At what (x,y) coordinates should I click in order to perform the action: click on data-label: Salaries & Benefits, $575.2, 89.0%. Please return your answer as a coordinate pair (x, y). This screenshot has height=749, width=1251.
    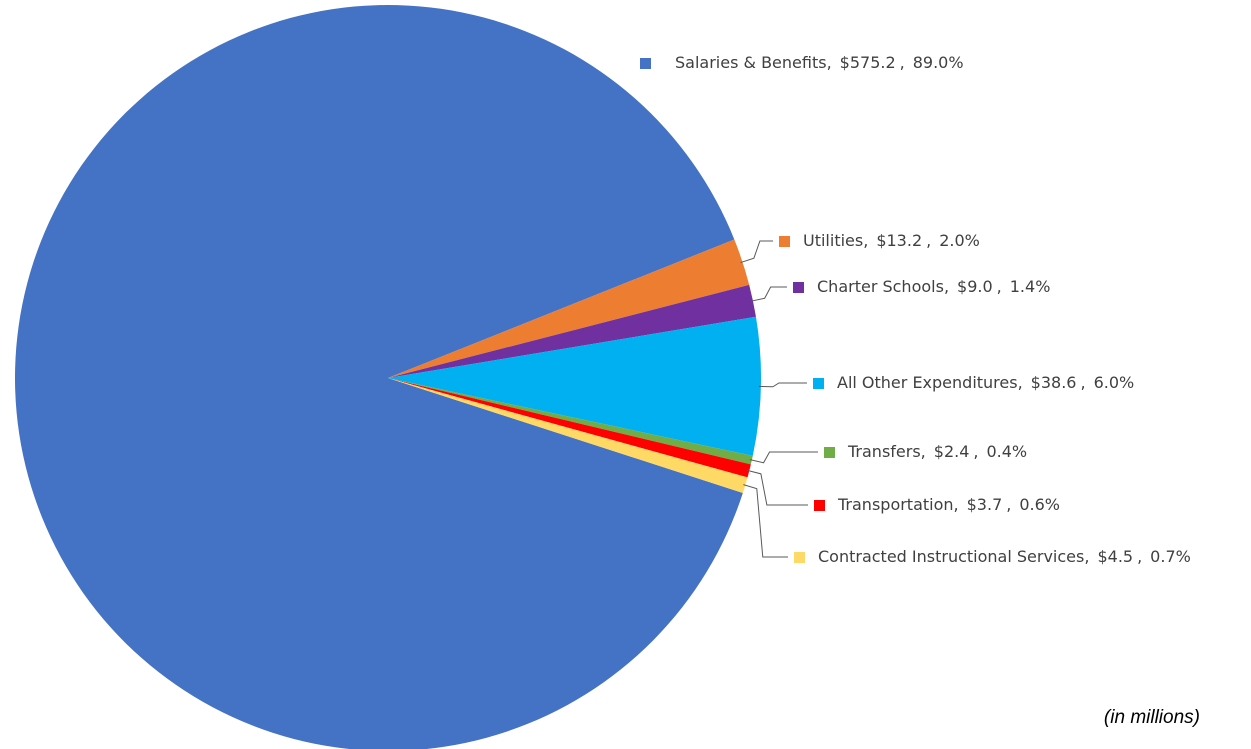
    Looking at the image, I should click on (819, 62).